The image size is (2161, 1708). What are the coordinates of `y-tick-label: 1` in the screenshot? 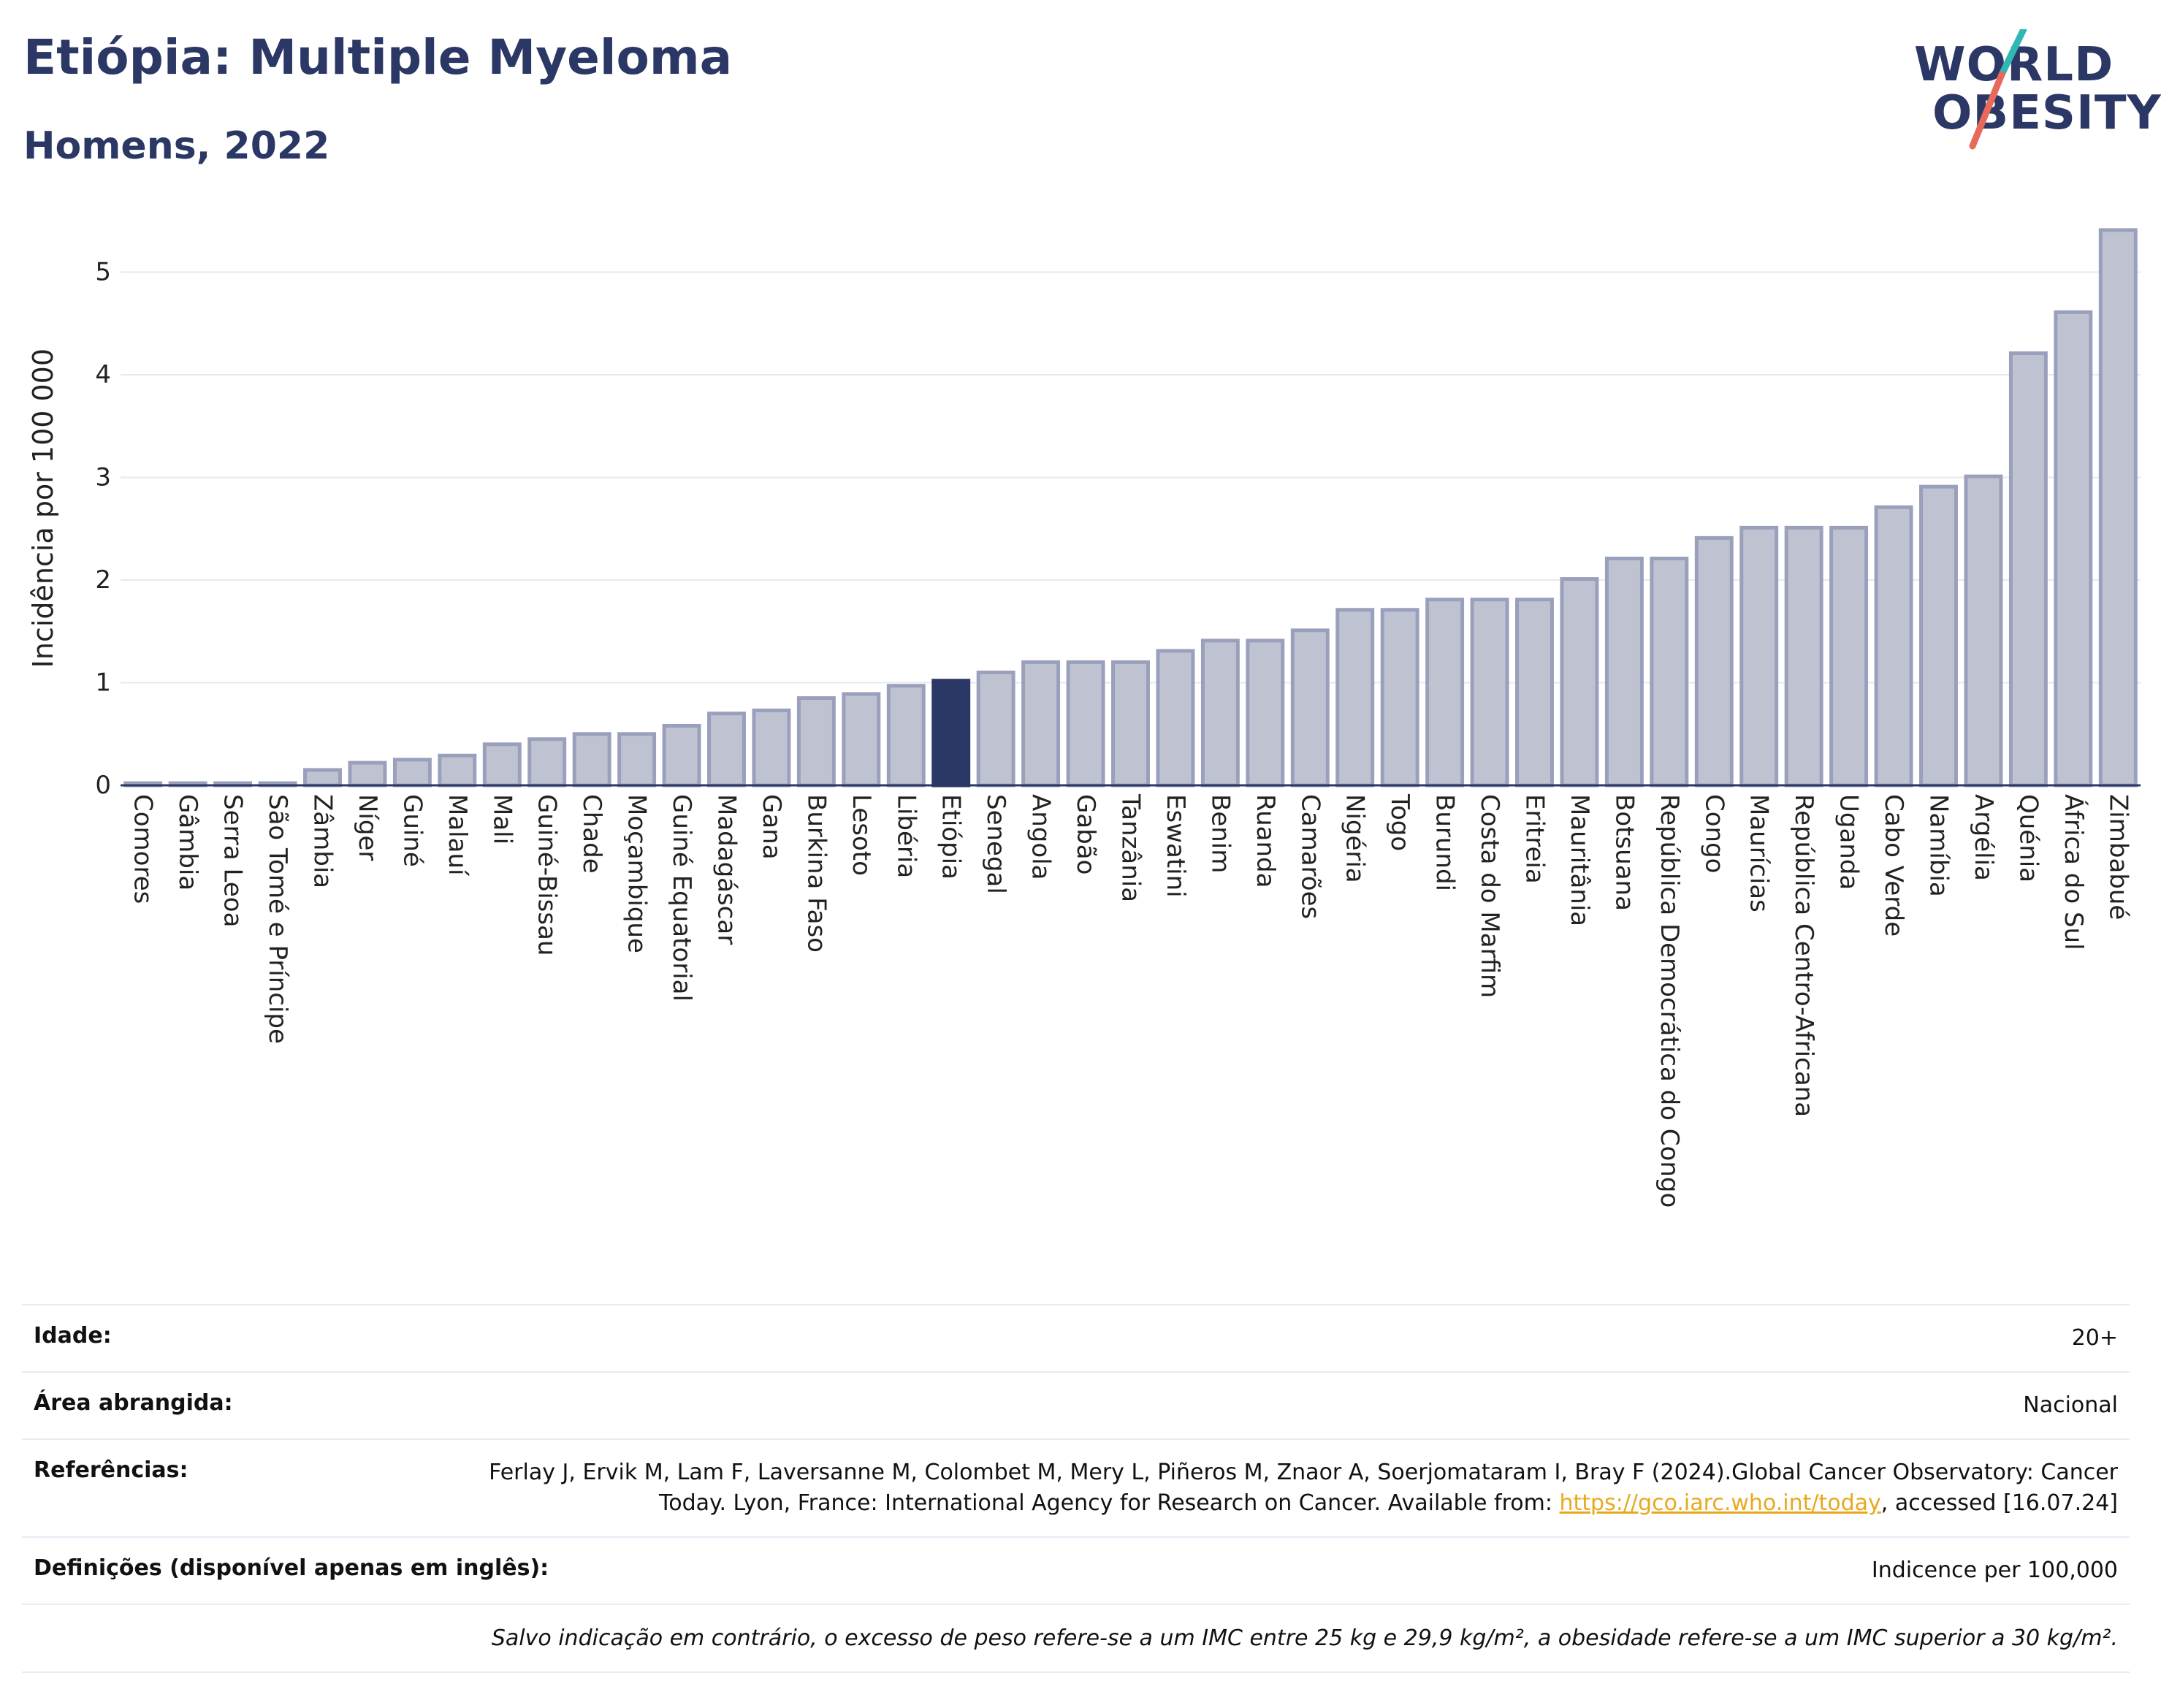 It's located at (103, 683).